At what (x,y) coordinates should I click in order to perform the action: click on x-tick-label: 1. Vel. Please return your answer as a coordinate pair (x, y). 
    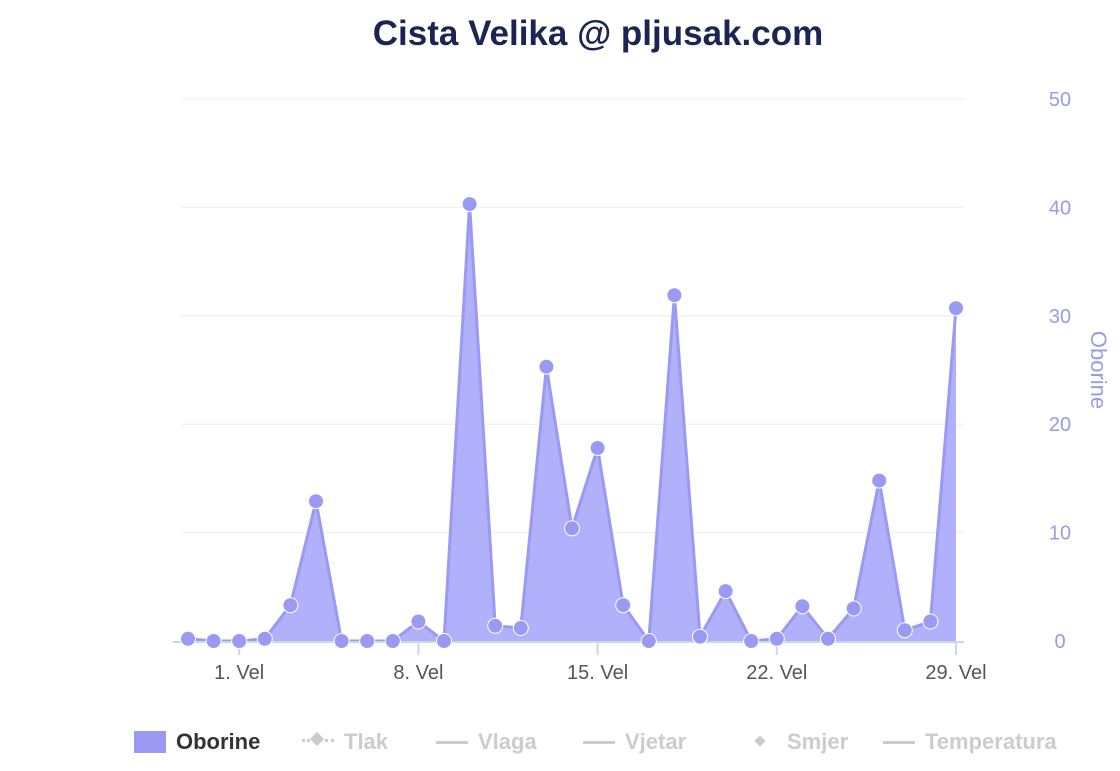
    Looking at the image, I should click on (239, 673).